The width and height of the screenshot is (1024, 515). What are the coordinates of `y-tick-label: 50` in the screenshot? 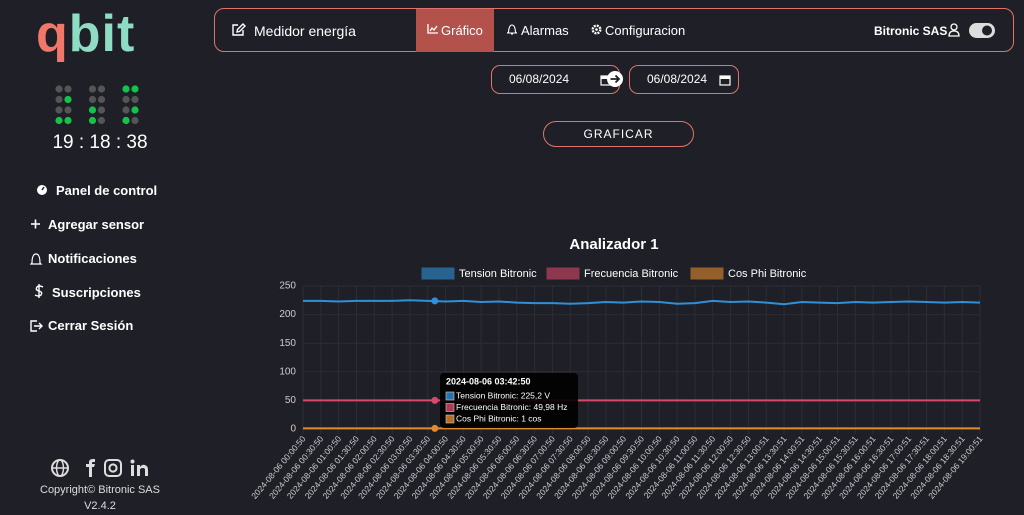 It's located at (291, 400).